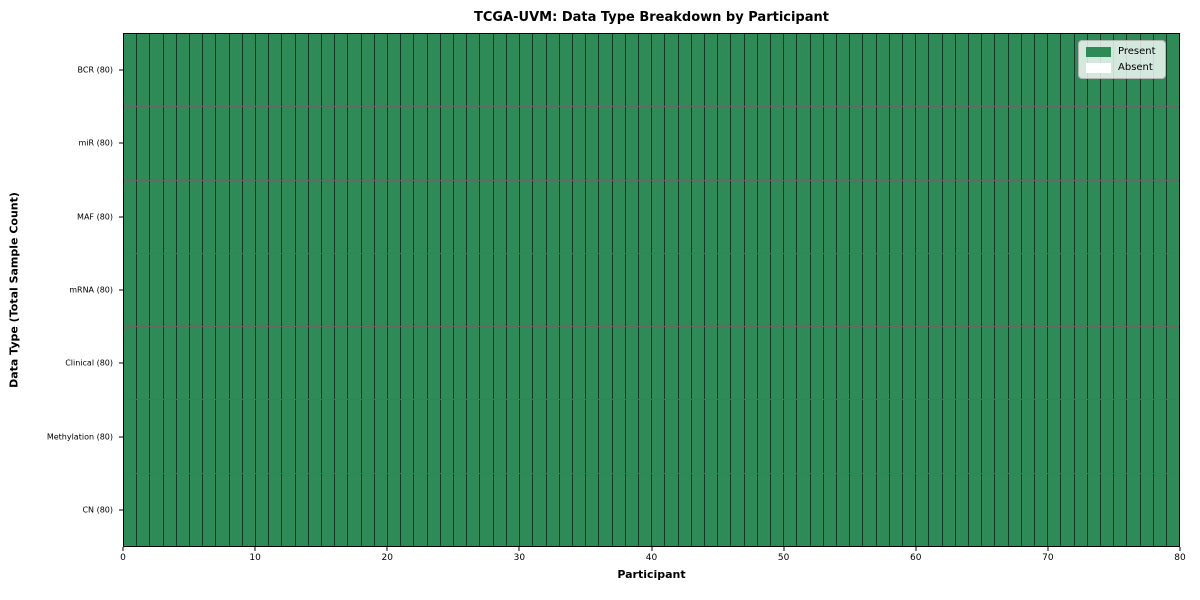 Image resolution: width=1200 pixels, height=600 pixels. I want to click on legend-entry-label: Absent, so click(1135, 67).